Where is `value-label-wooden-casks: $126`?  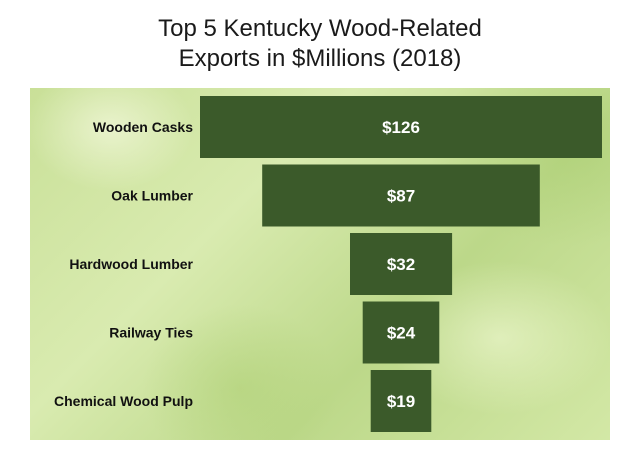
value-label-wooden-casks: $126 is located at coordinates (401, 127).